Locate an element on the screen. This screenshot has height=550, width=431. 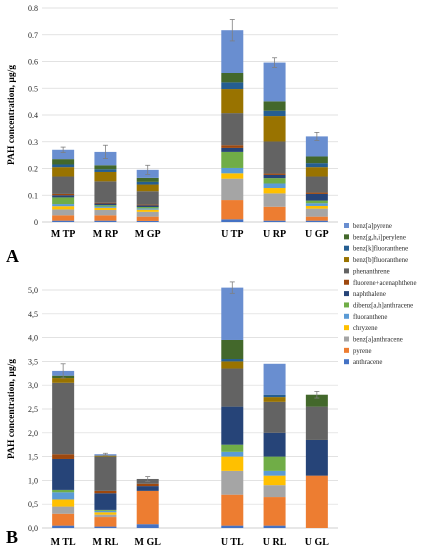
y-tick-label: 0.1 is located at coordinates (33, 195).